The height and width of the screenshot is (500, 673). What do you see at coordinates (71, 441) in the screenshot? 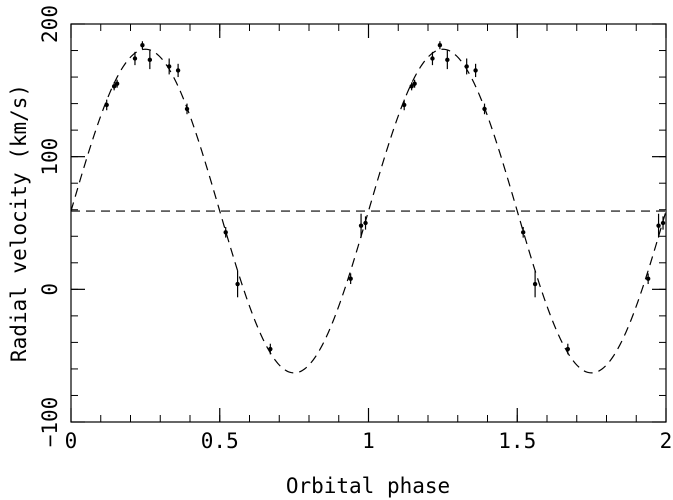
I see `x-tick-label: 0` at bounding box center [71, 441].